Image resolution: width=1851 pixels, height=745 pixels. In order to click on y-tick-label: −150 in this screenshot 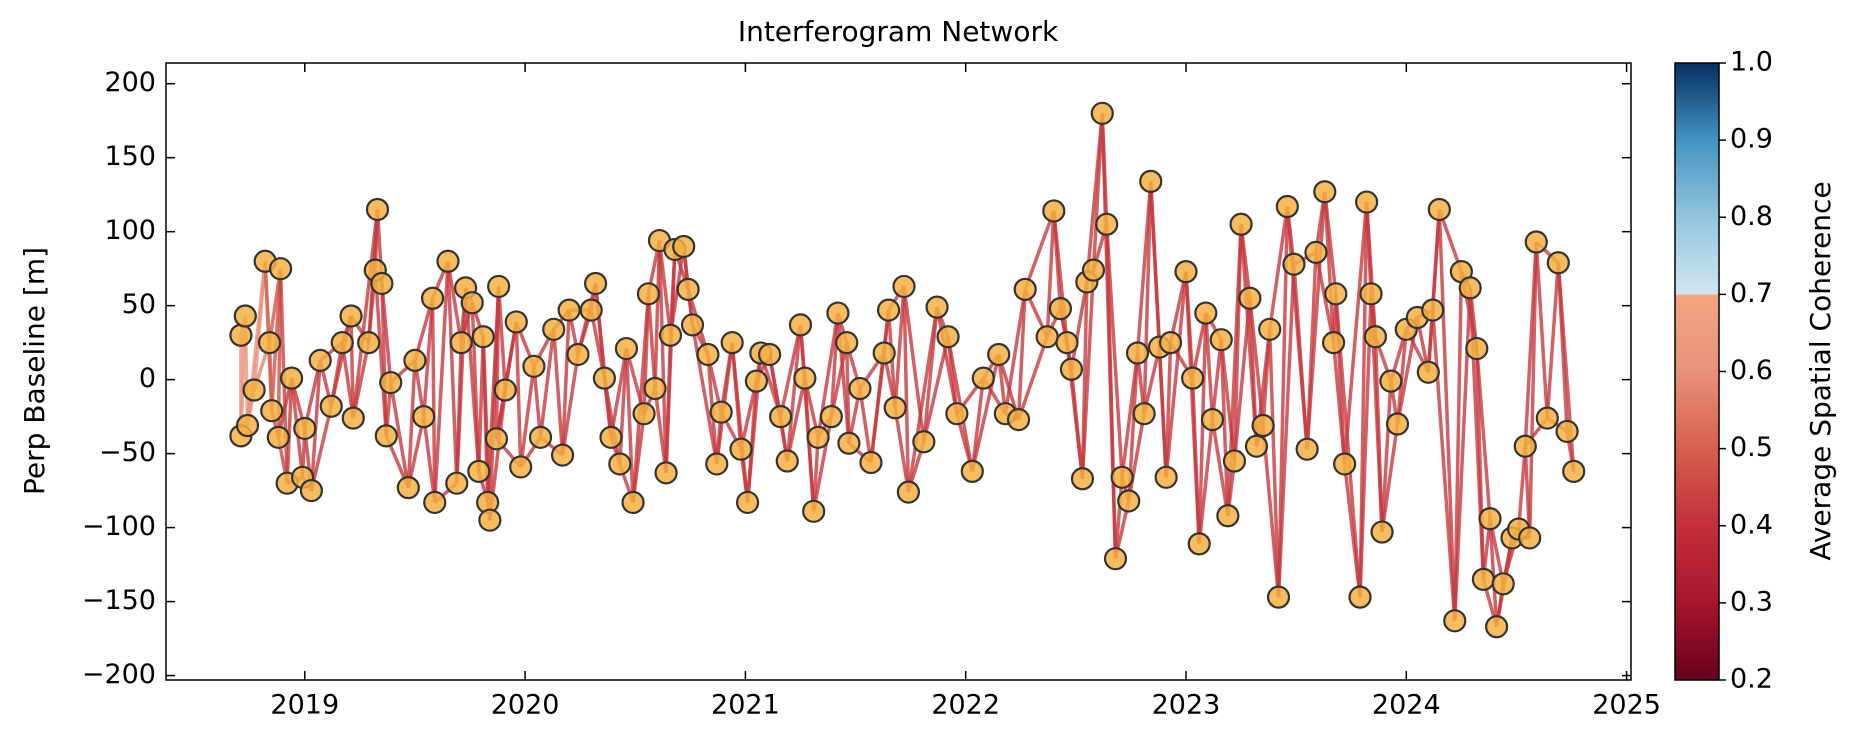, I will do `click(119, 600)`.